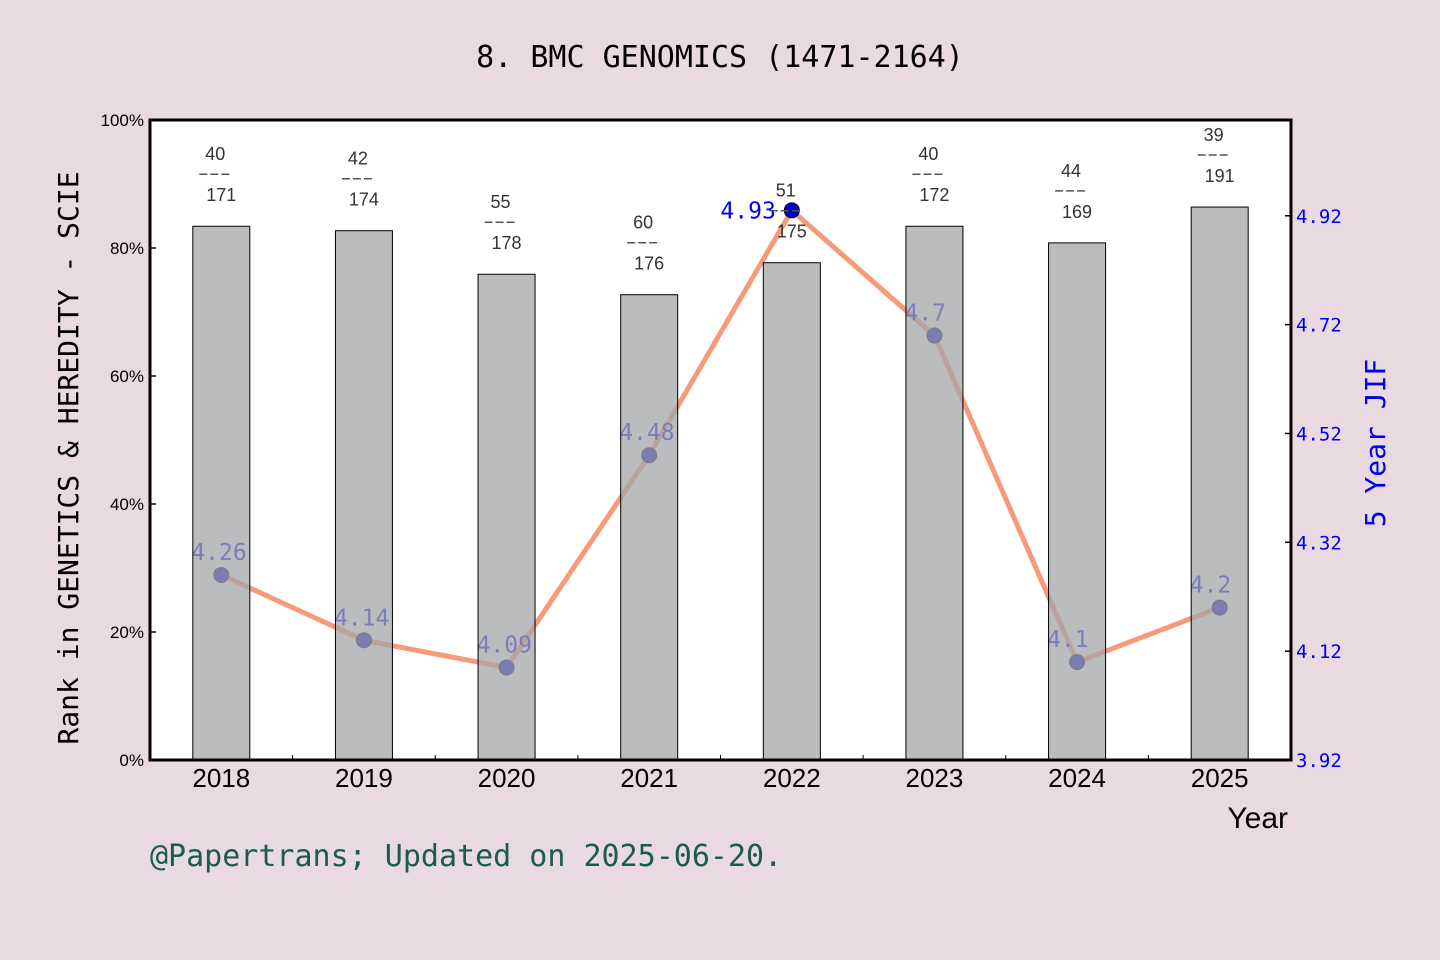 The height and width of the screenshot is (960, 1440). Describe the element at coordinates (792, 232) in the screenshot. I see `rank-label-denominator: 175` at that location.